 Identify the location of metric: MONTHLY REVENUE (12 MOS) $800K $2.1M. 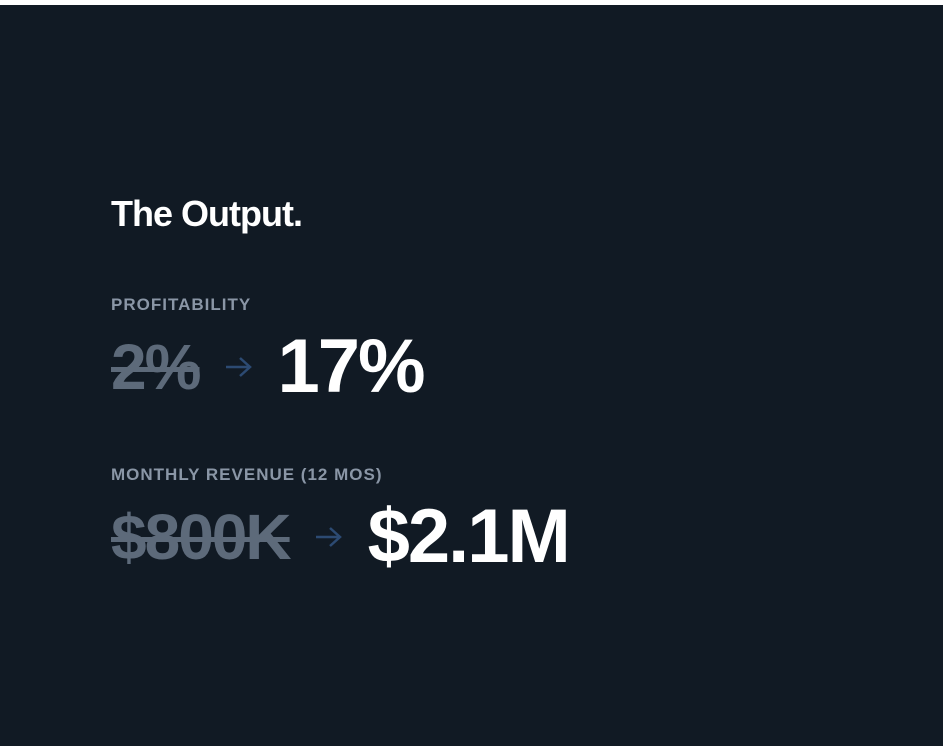
(341, 522).